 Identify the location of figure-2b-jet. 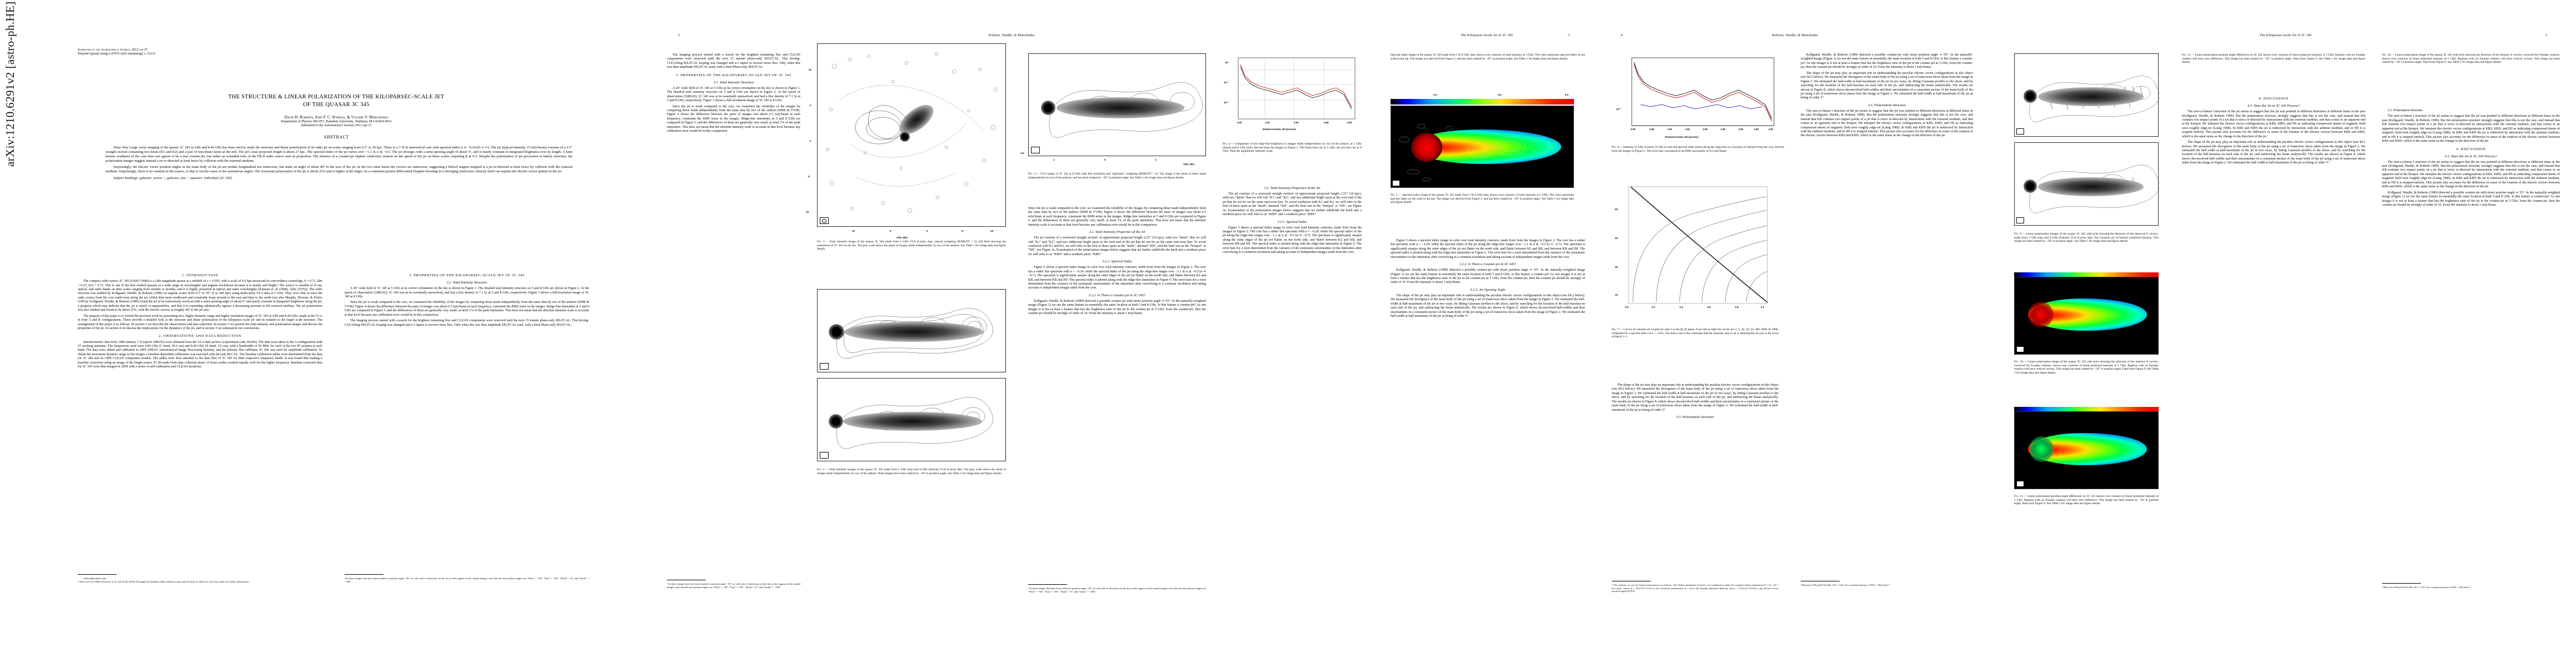
(912, 421).